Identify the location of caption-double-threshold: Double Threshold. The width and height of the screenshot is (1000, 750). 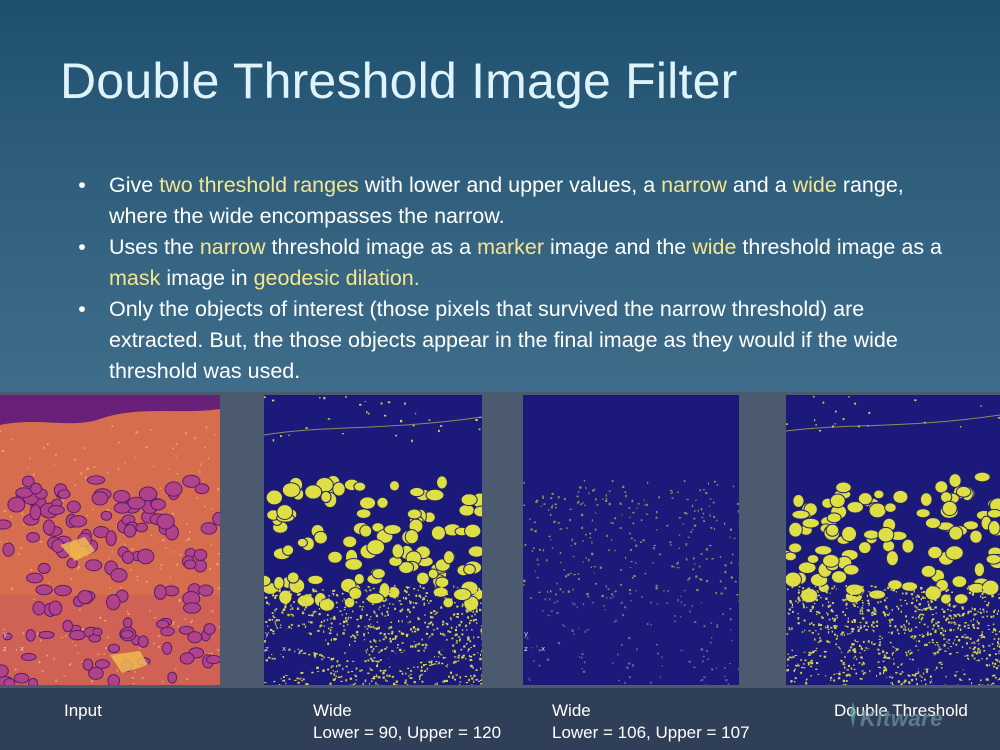
(901, 711).